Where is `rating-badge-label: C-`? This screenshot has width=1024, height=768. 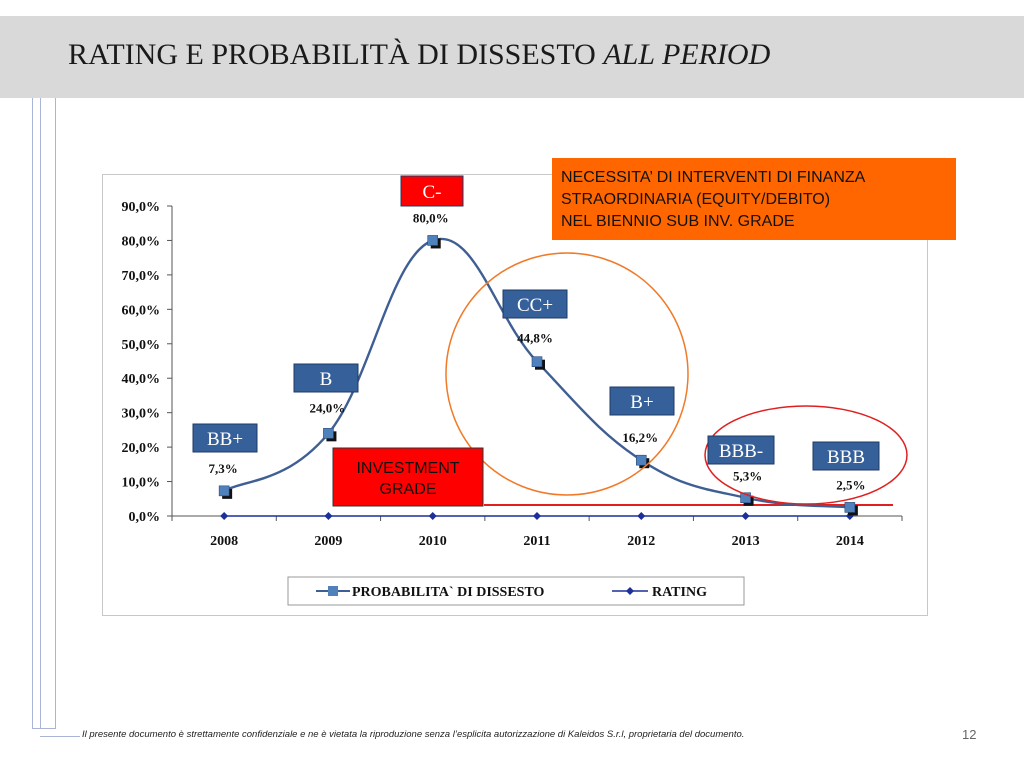
rating-badge-label: C- is located at coordinates (432, 192).